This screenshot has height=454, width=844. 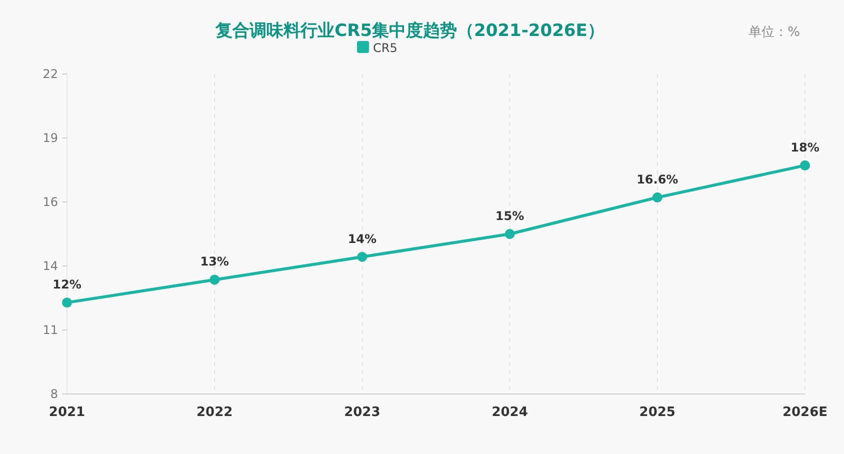 What do you see at coordinates (67, 285) in the screenshot?
I see `text: 12%` at bounding box center [67, 285].